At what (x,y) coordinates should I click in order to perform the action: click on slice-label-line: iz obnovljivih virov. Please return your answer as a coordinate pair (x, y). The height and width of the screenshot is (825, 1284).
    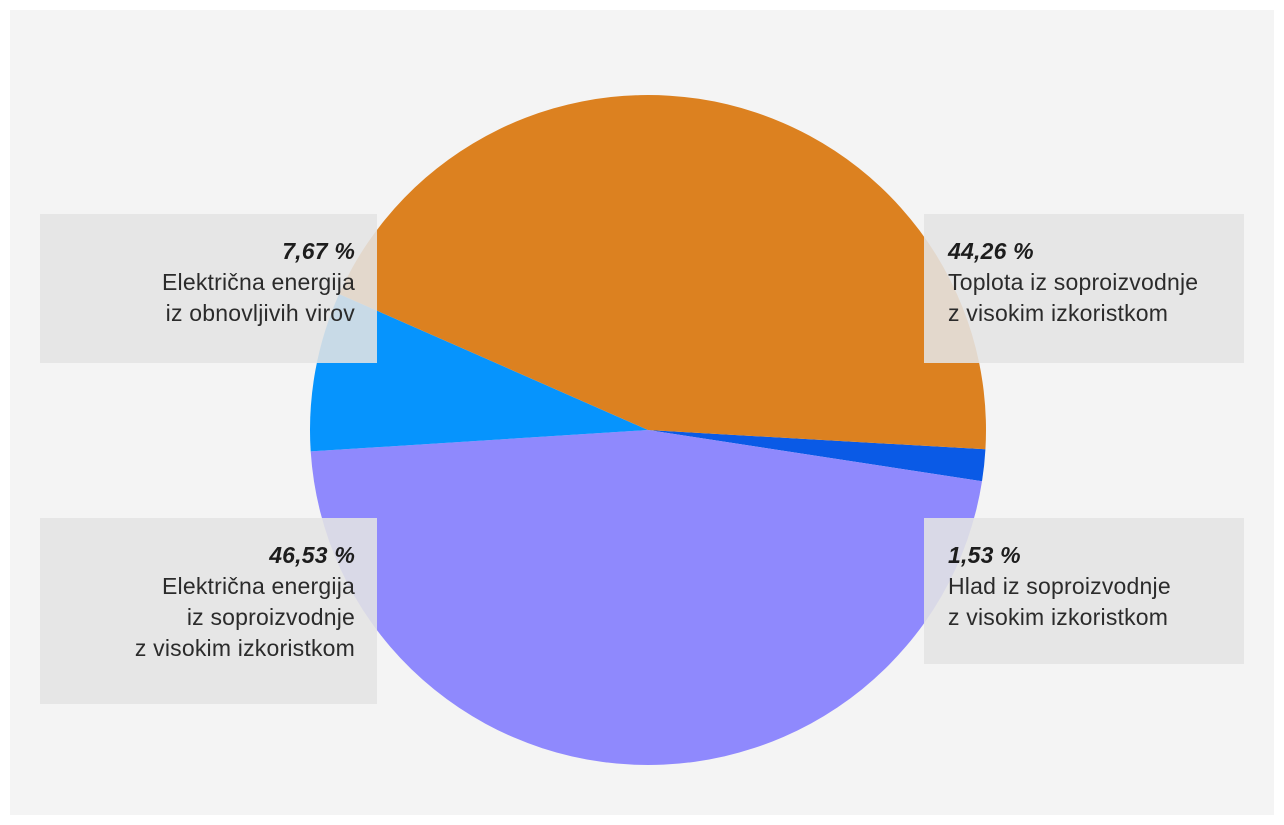
    Looking at the image, I should click on (260, 313).